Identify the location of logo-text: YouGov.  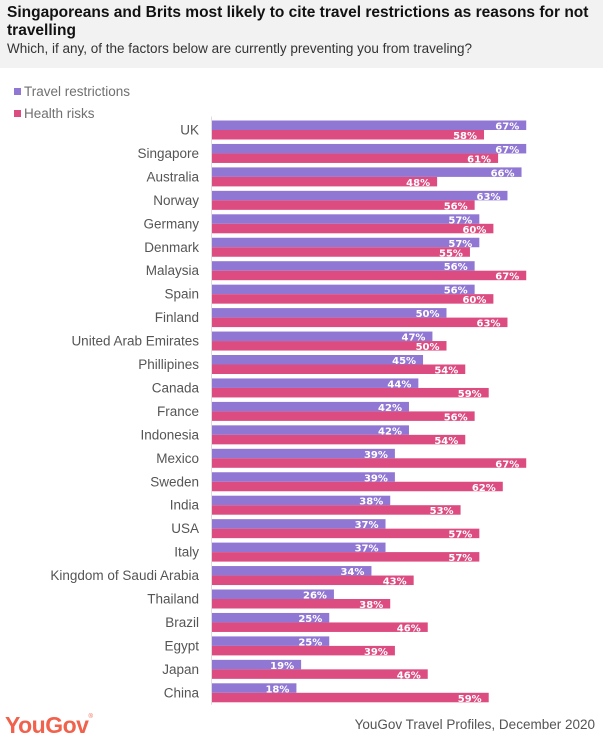
(47, 725).